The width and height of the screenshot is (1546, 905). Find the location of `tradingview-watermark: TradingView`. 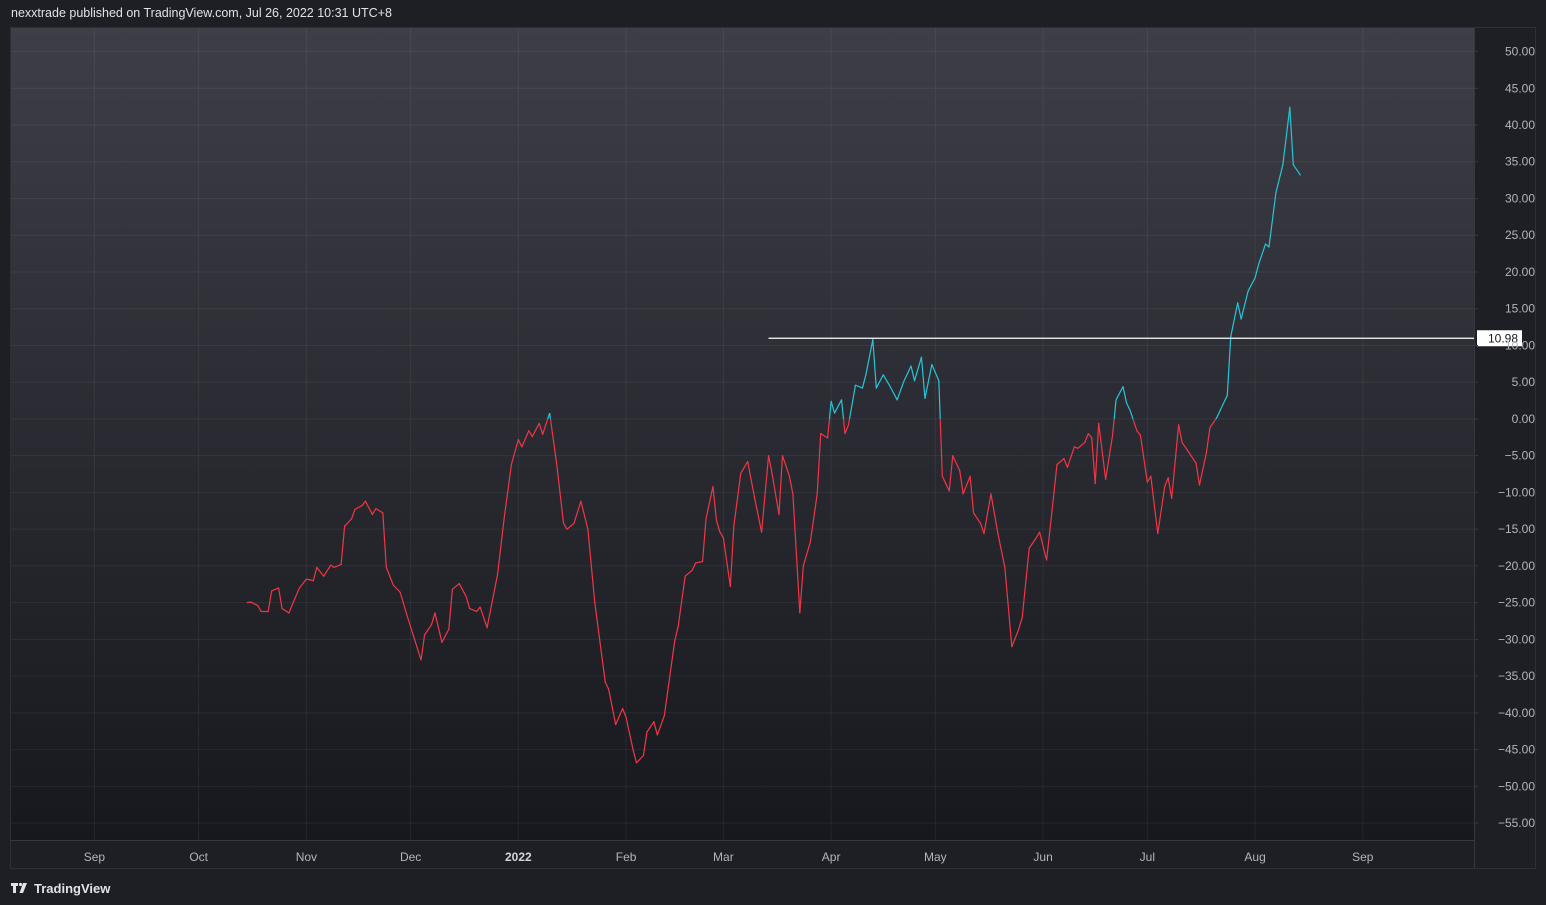

tradingview-watermark: TradingView is located at coordinates (60, 888).